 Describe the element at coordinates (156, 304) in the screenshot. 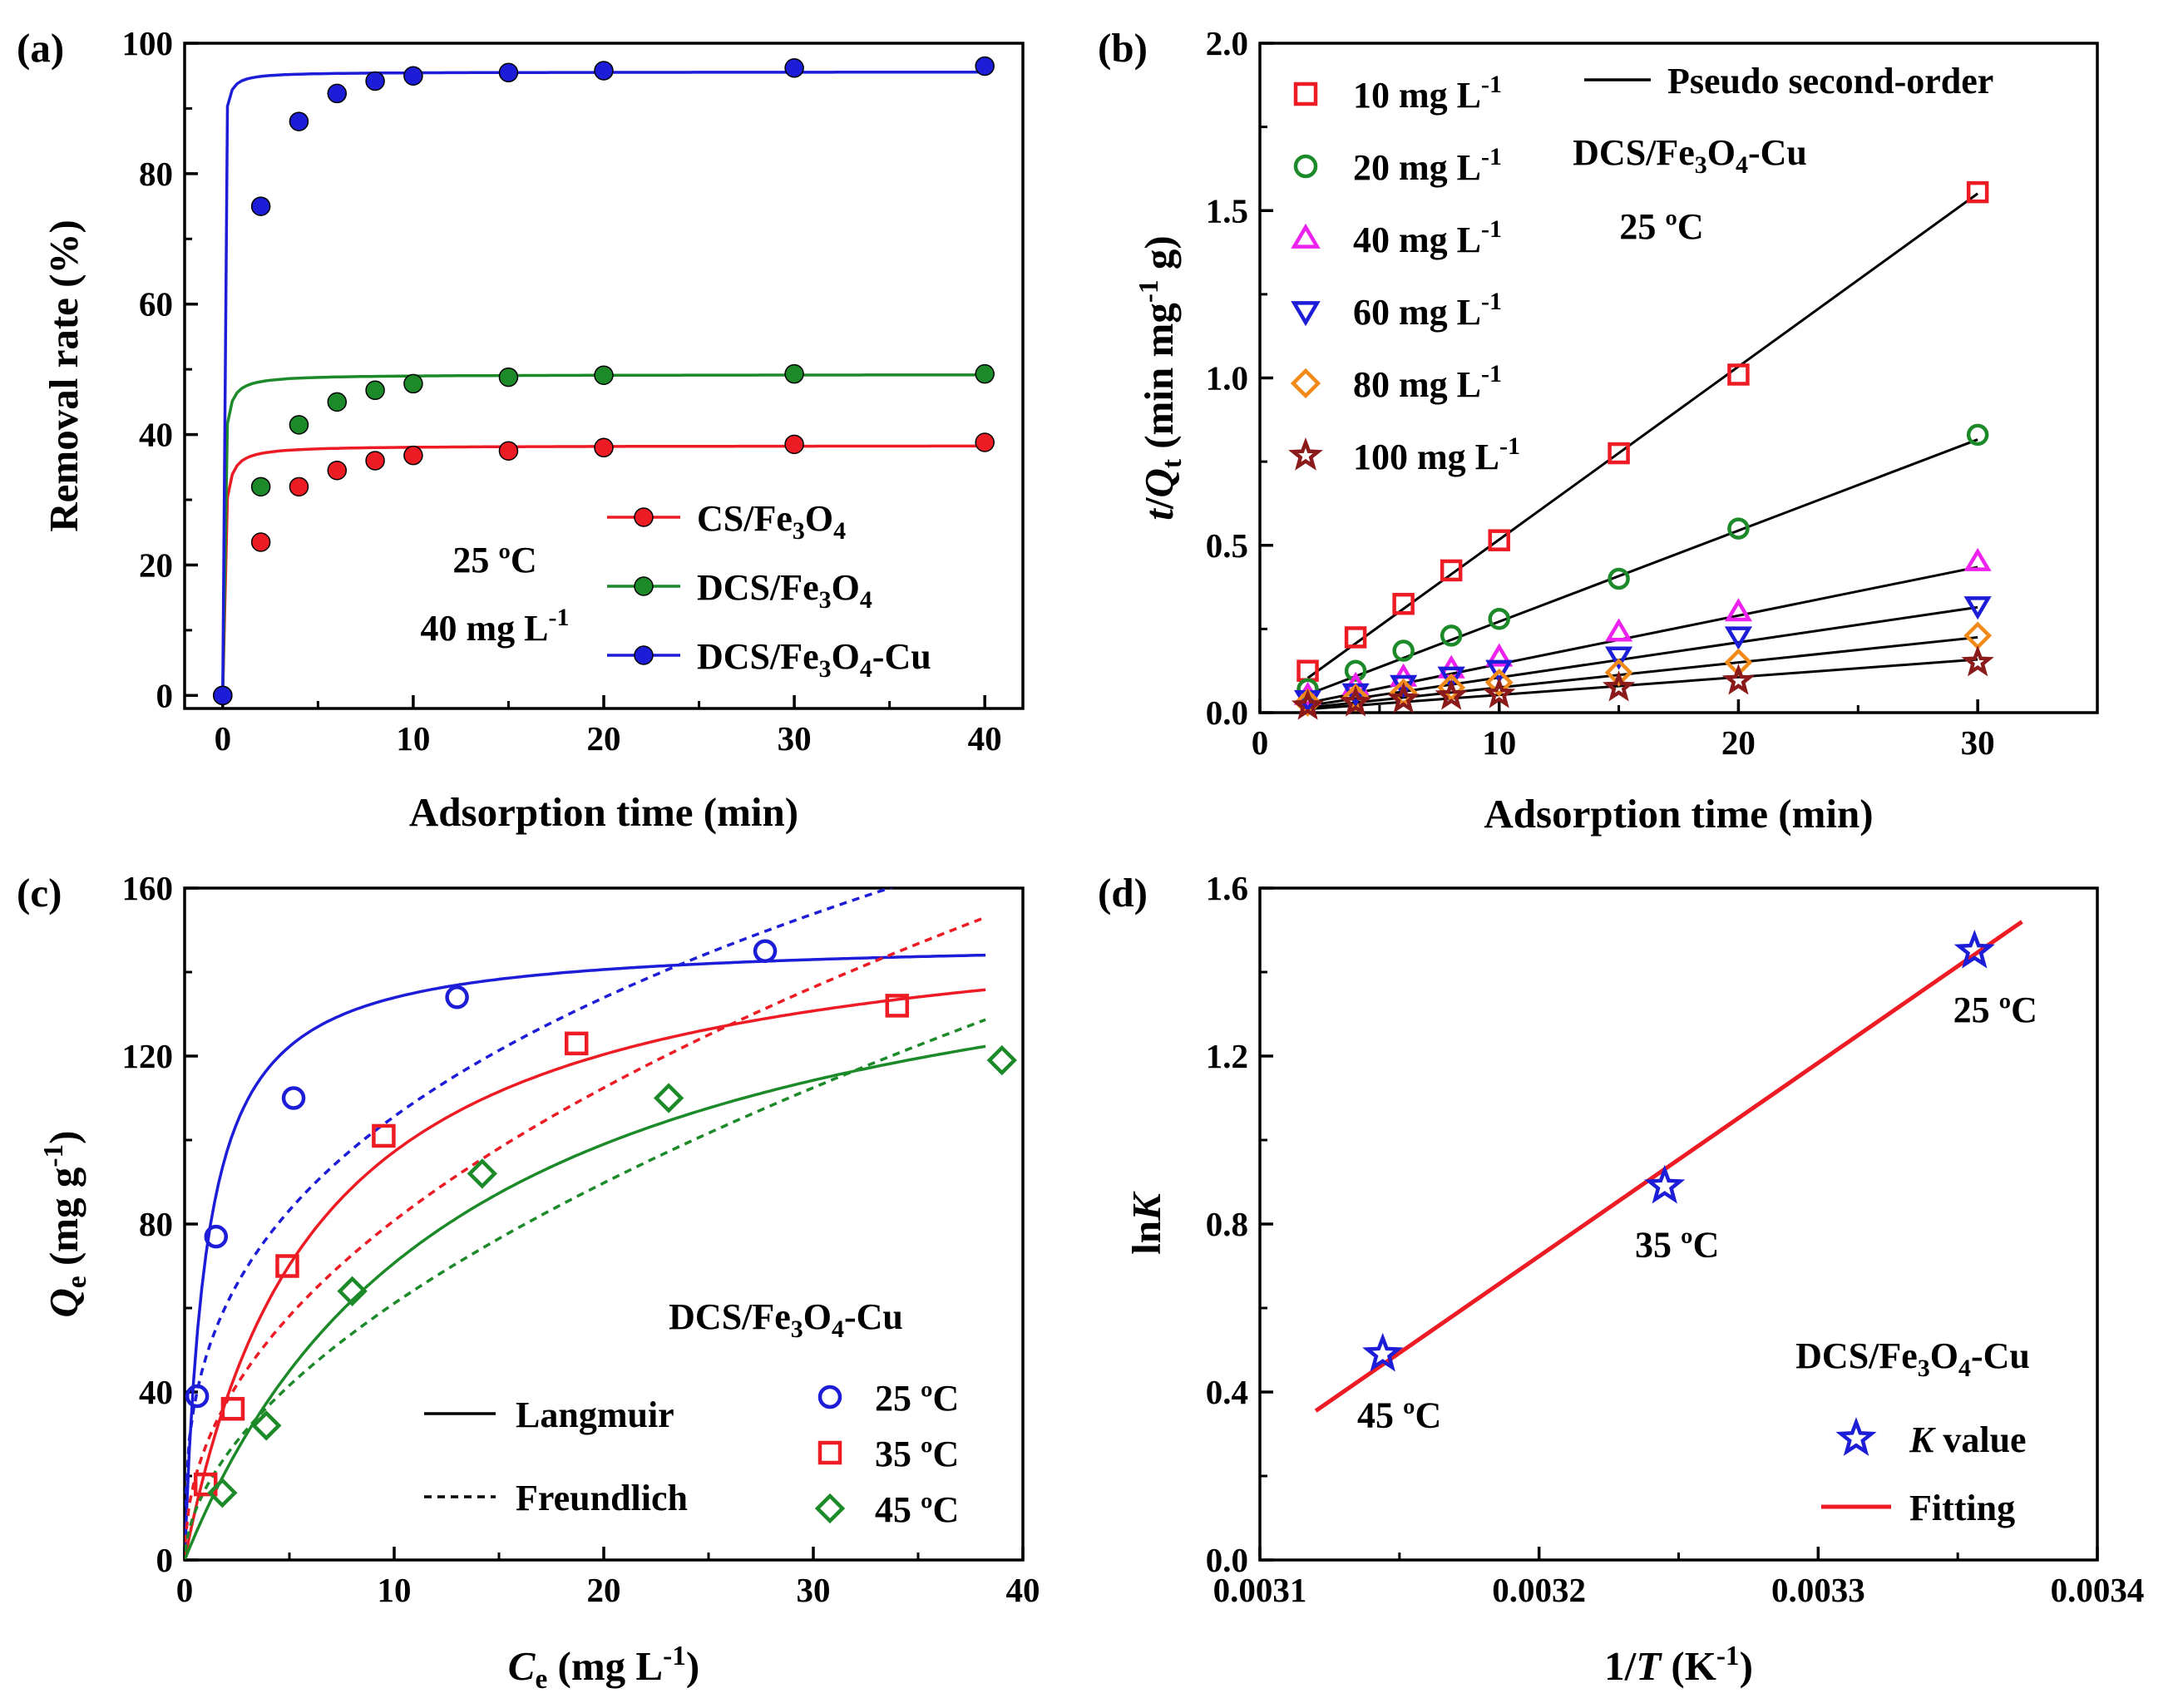

I see `y-tick-label: 60` at that location.